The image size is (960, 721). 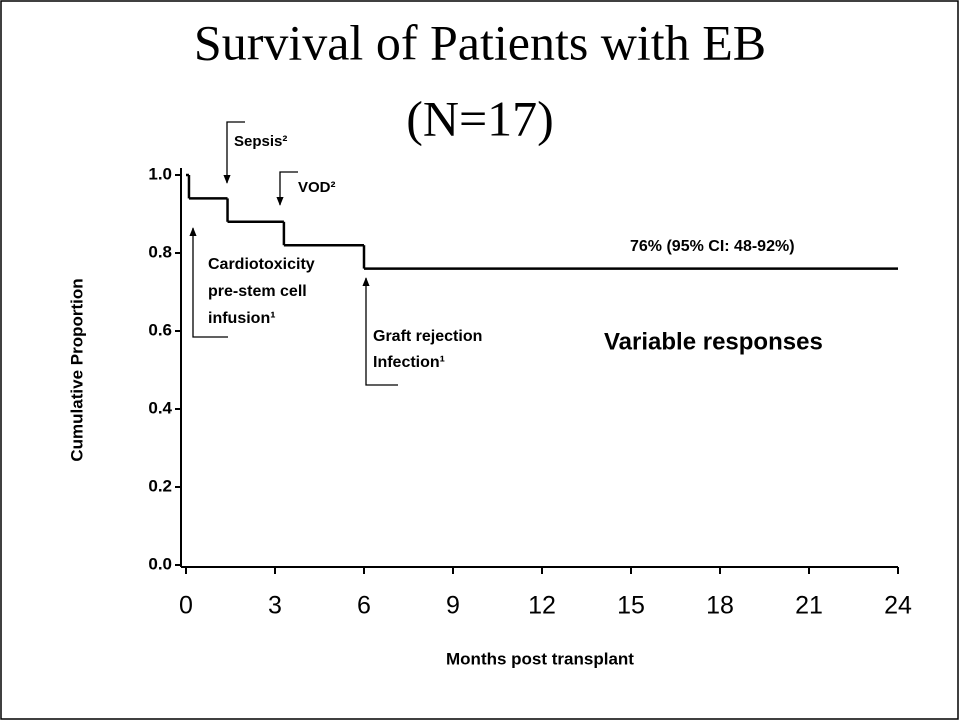 I want to click on y-tick-label: 0.8, so click(x=160, y=251).